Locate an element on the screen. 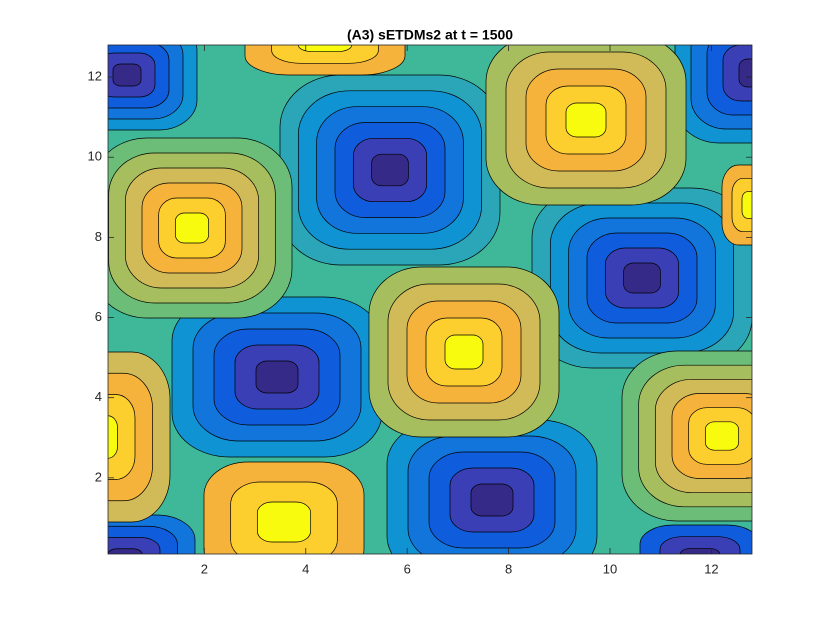  x-tick-label: 4 is located at coordinates (305, 568).